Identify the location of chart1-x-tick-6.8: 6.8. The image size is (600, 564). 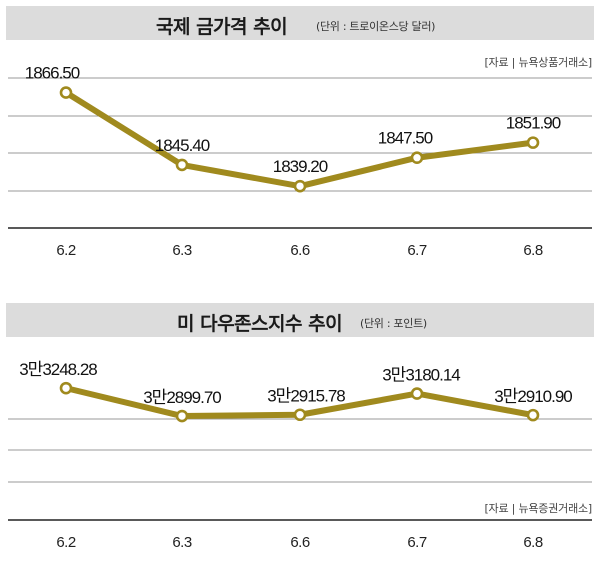
(533, 250).